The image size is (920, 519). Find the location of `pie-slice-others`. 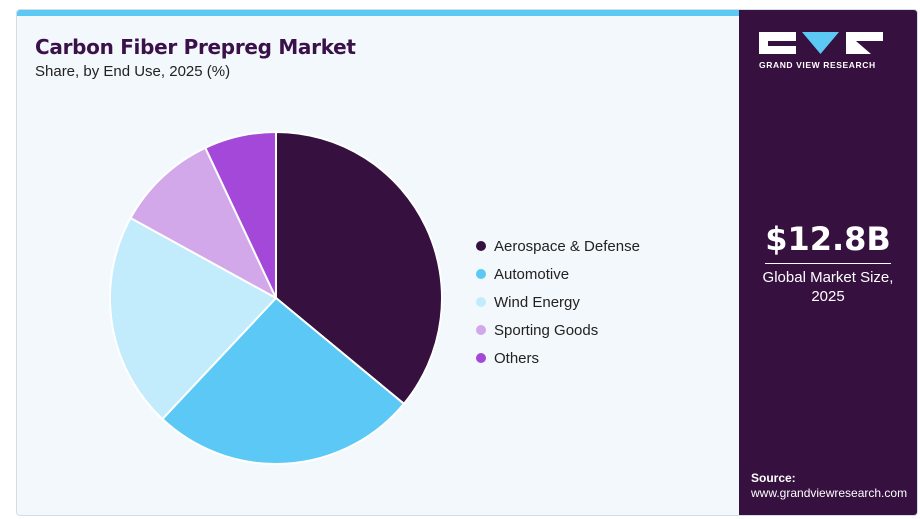

pie-slice-others is located at coordinates (240, 214).